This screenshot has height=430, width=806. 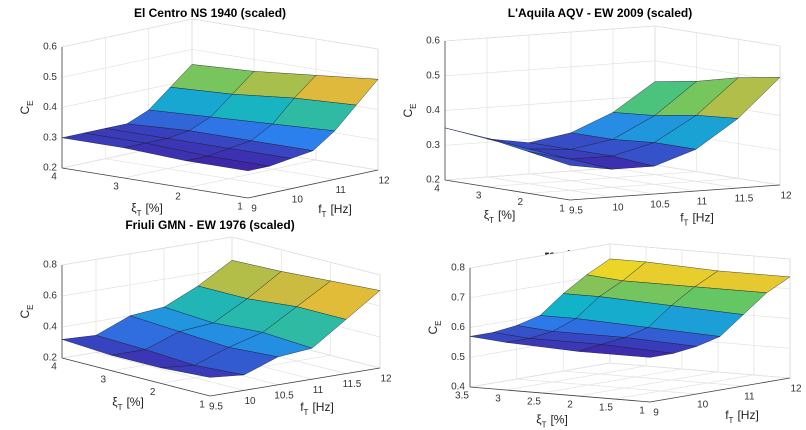 What do you see at coordinates (606, 408) in the screenshot?
I see `y-tick-label: 1.5` at bounding box center [606, 408].